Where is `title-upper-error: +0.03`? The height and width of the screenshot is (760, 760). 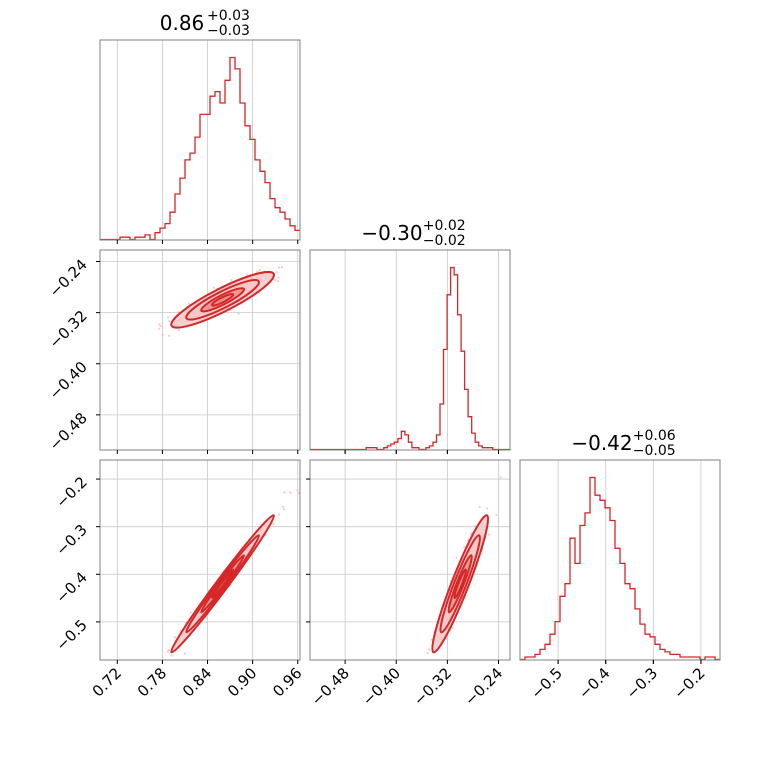
title-upper-error: +0.03 is located at coordinates (228, 16).